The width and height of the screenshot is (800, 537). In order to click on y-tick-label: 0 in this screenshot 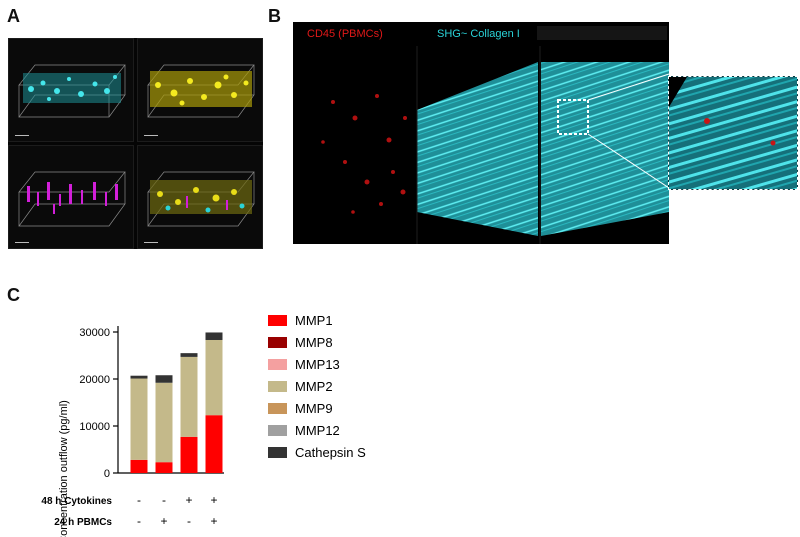, I will do `click(107, 474)`.